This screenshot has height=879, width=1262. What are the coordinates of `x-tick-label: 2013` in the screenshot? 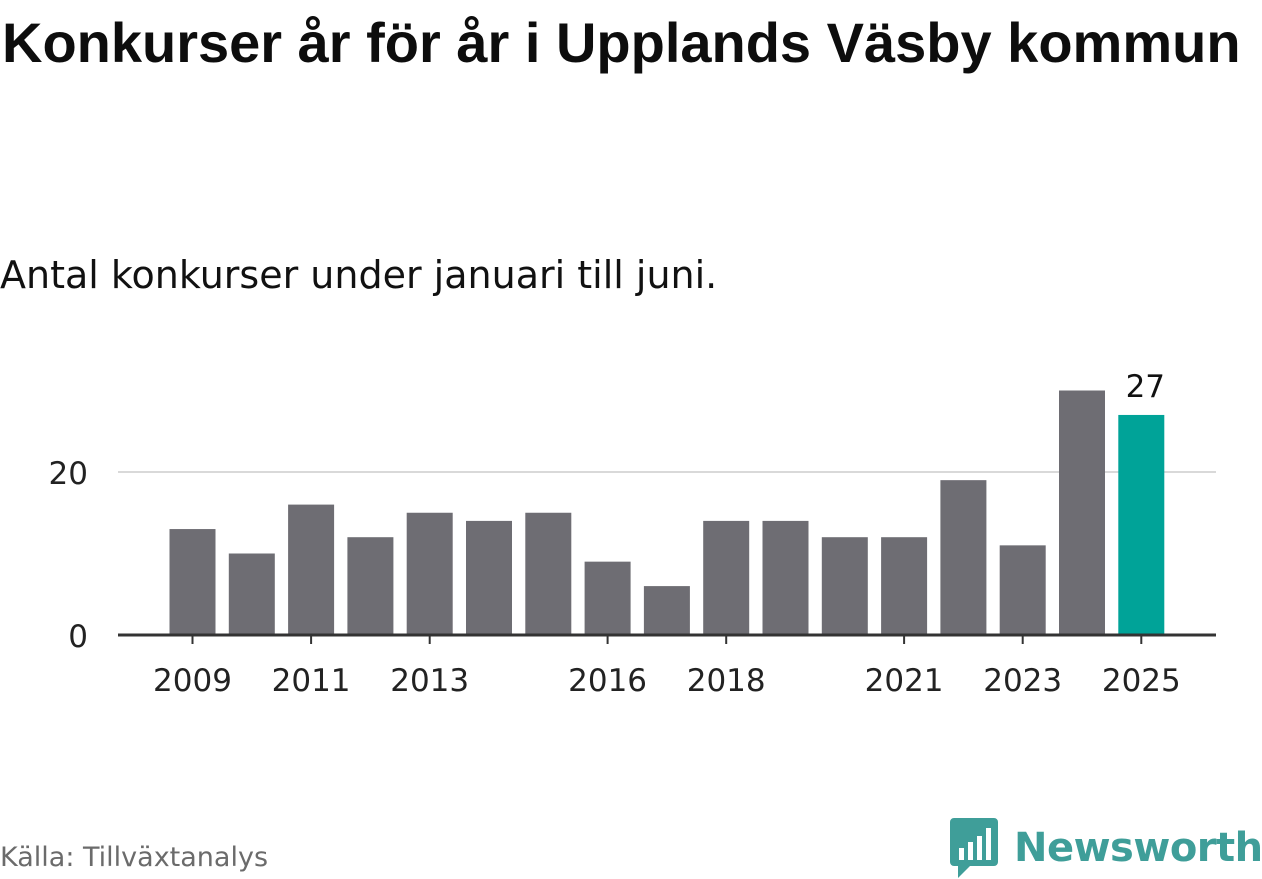 It's located at (429, 681).